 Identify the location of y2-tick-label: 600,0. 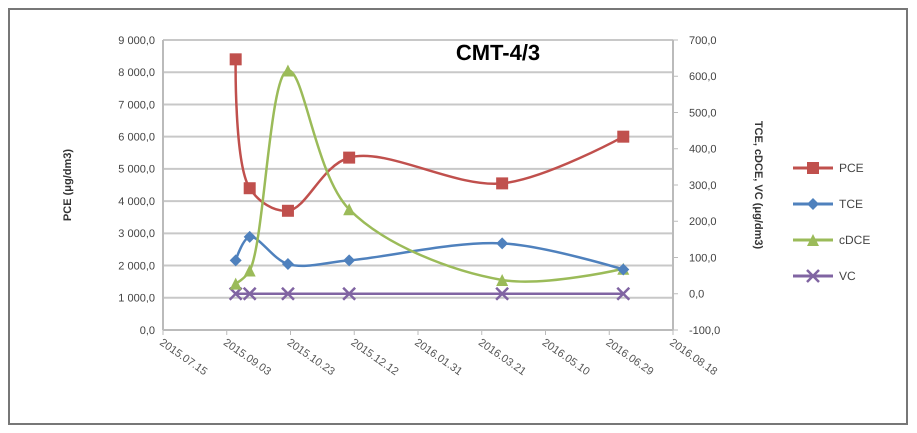
(703, 77).